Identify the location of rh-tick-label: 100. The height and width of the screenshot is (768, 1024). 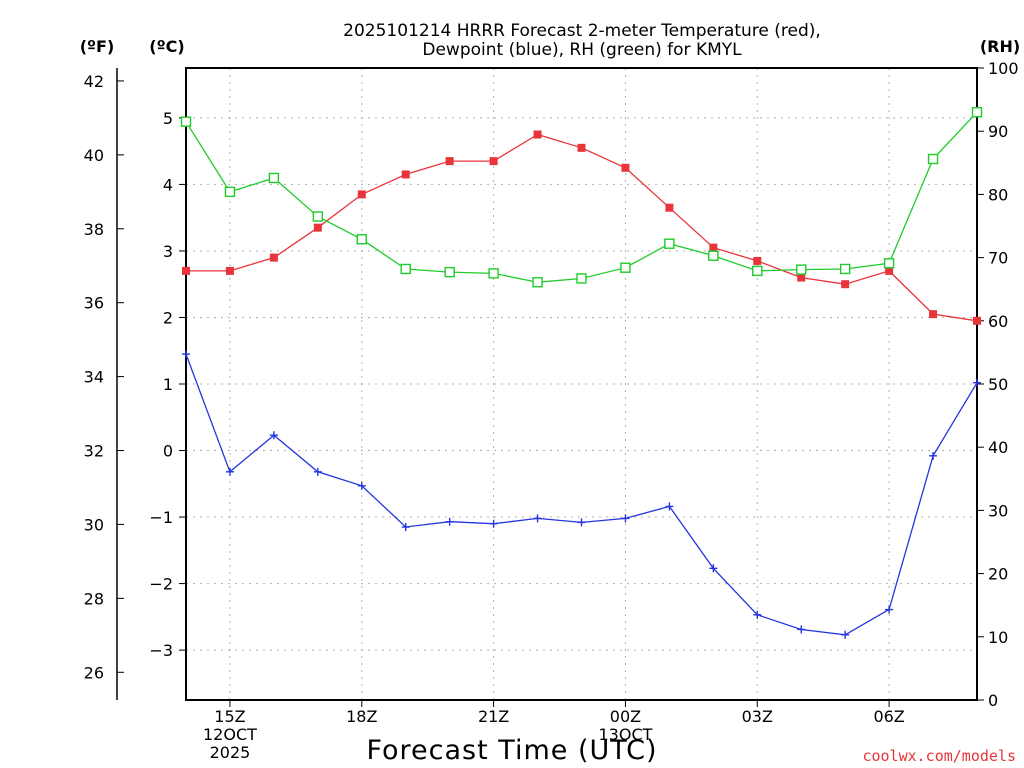
(1003, 68).